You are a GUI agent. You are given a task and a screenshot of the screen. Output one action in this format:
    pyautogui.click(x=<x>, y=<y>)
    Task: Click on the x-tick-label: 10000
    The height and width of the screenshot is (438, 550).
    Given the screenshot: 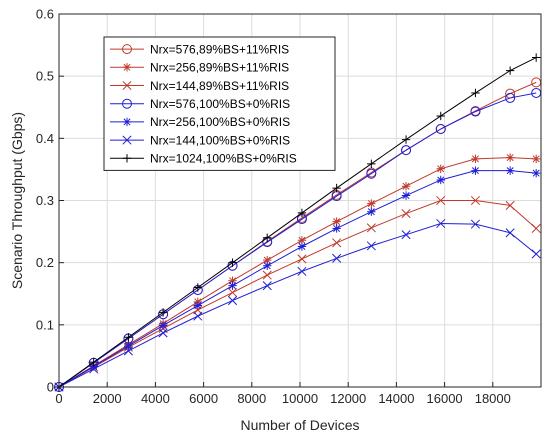 What is the action you would take?
    pyautogui.click(x=300, y=398)
    